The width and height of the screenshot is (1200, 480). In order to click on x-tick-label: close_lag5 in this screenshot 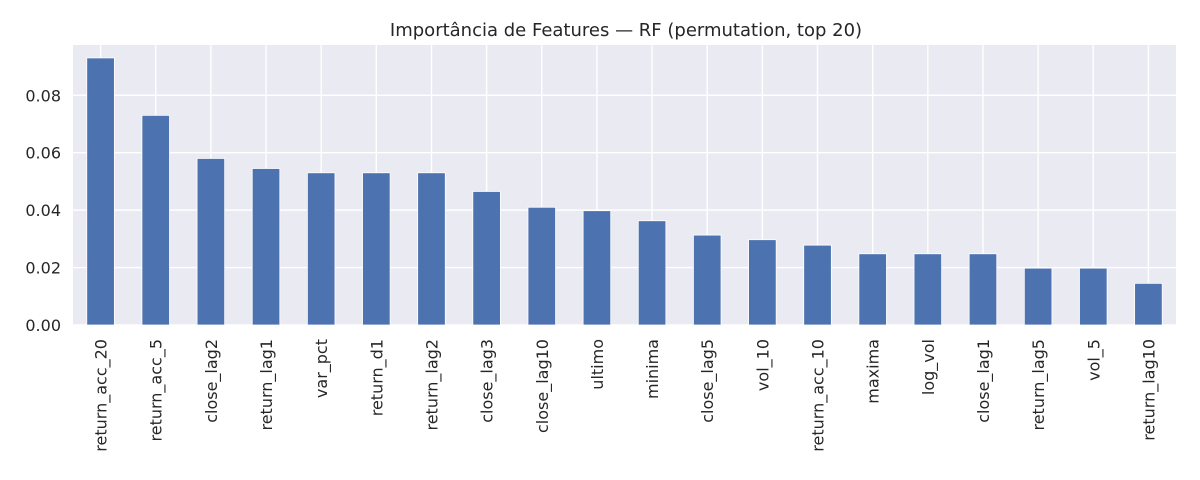, I will do `click(708, 381)`.